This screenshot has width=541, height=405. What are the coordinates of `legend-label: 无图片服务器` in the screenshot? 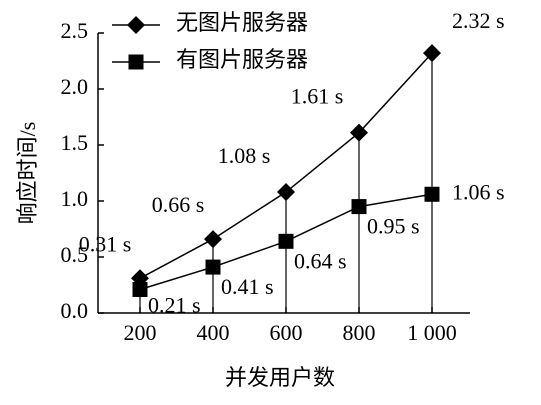 It's located at (242, 22).